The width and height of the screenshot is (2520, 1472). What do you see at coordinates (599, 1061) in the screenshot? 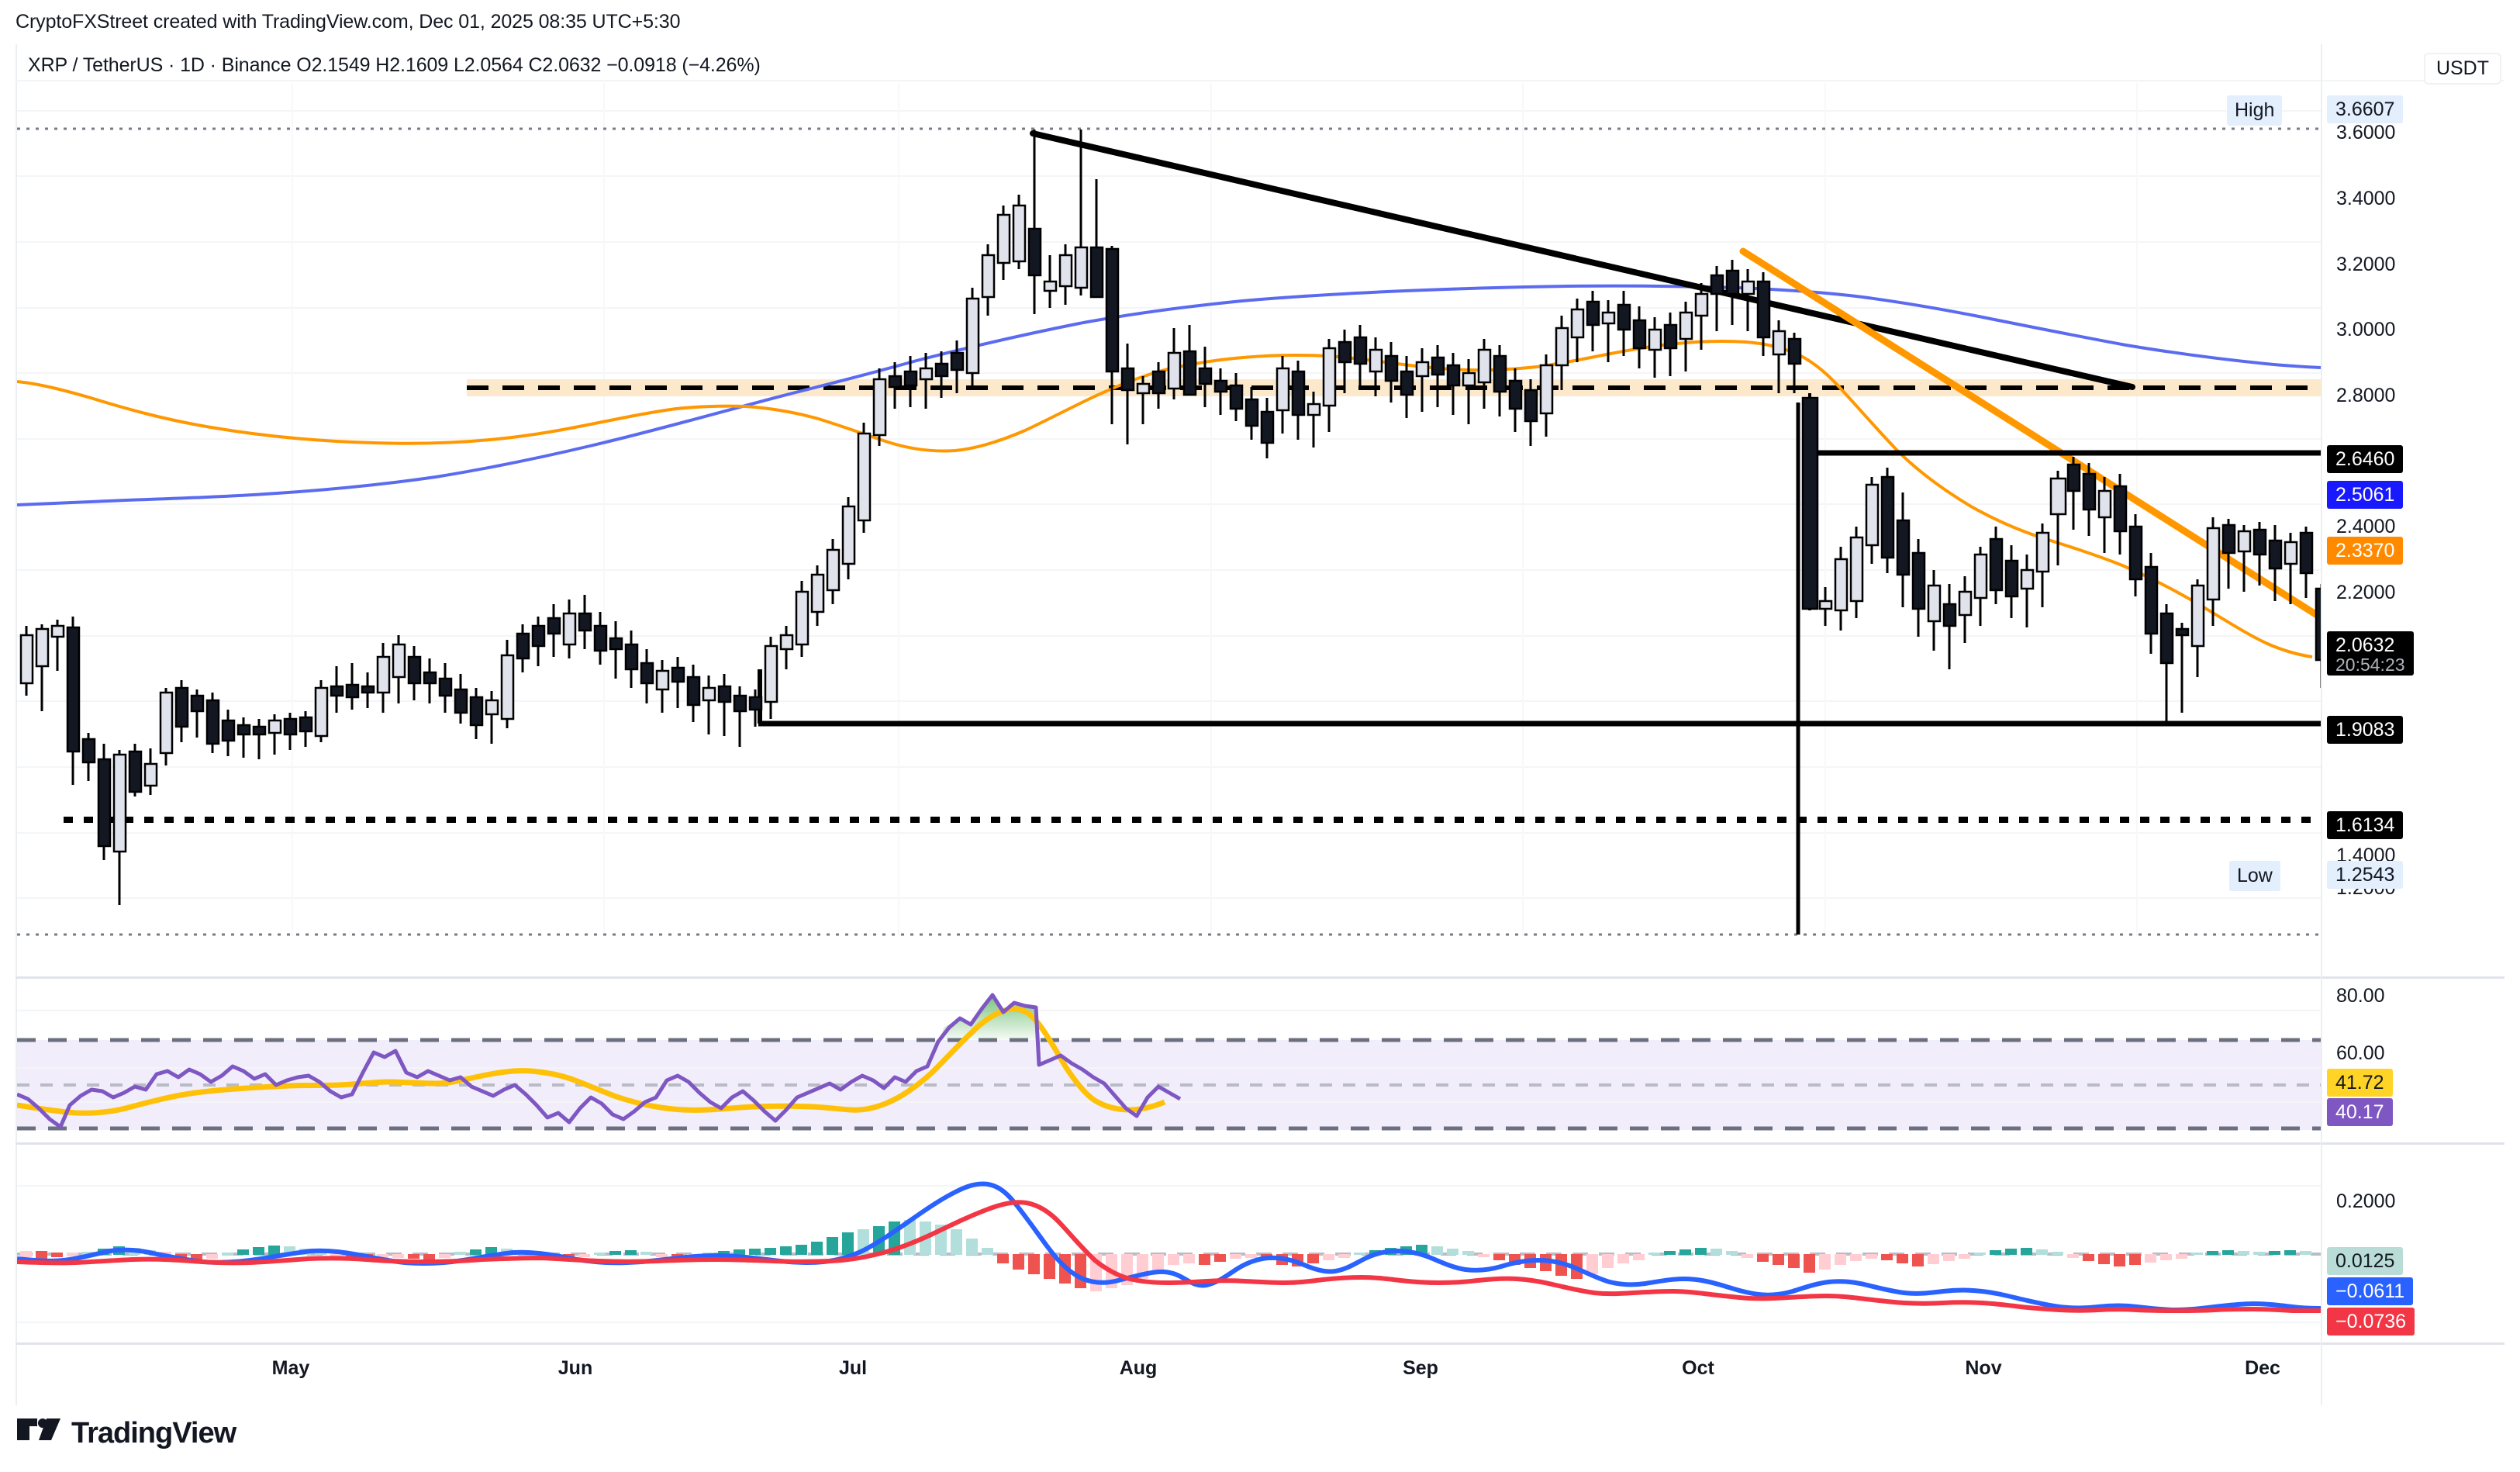
I see `rsi-line` at bounding box center [599, 1061].